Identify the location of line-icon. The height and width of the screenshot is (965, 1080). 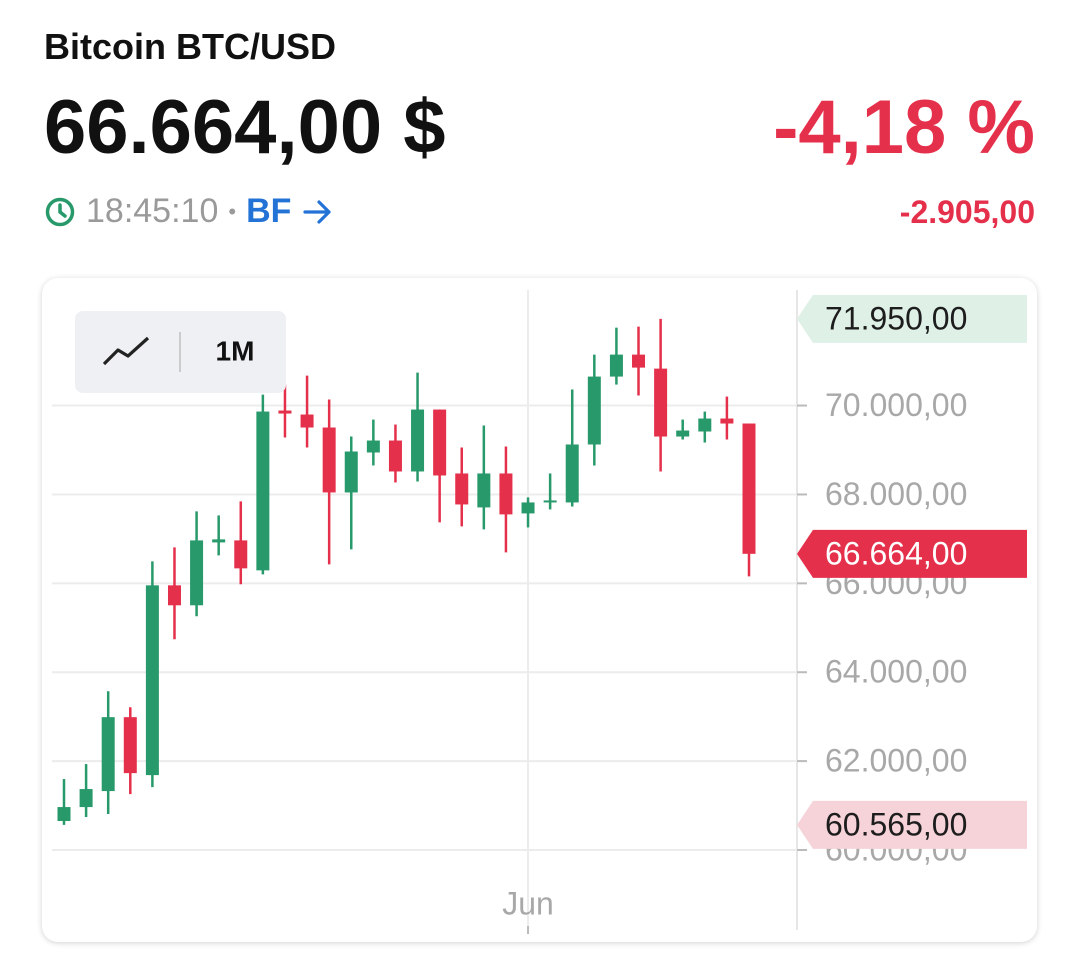
(126, 351).